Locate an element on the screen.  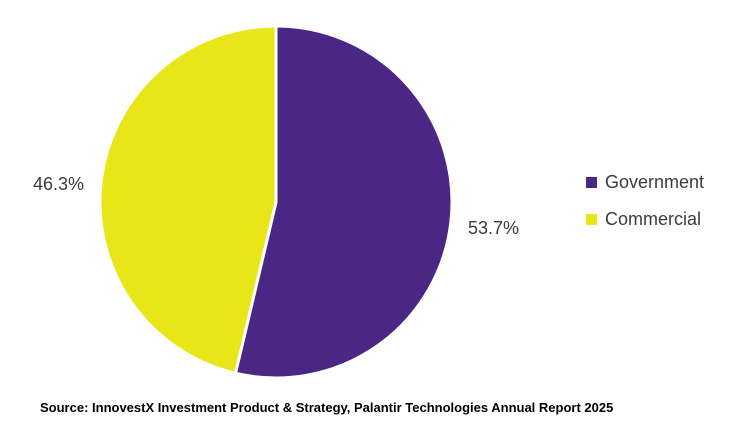
legend-item-government: Government is located at coordinates (645, 182).